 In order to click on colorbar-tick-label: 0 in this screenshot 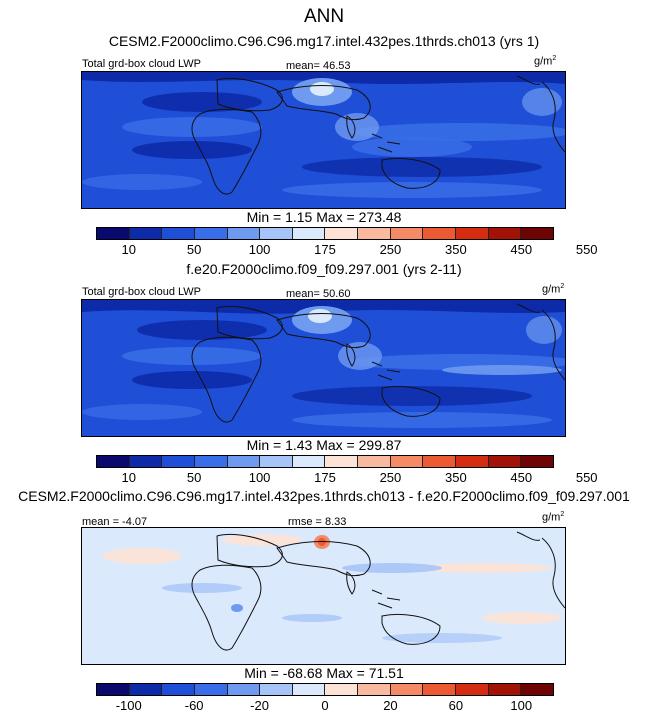, I will do `click(325, 705)`.